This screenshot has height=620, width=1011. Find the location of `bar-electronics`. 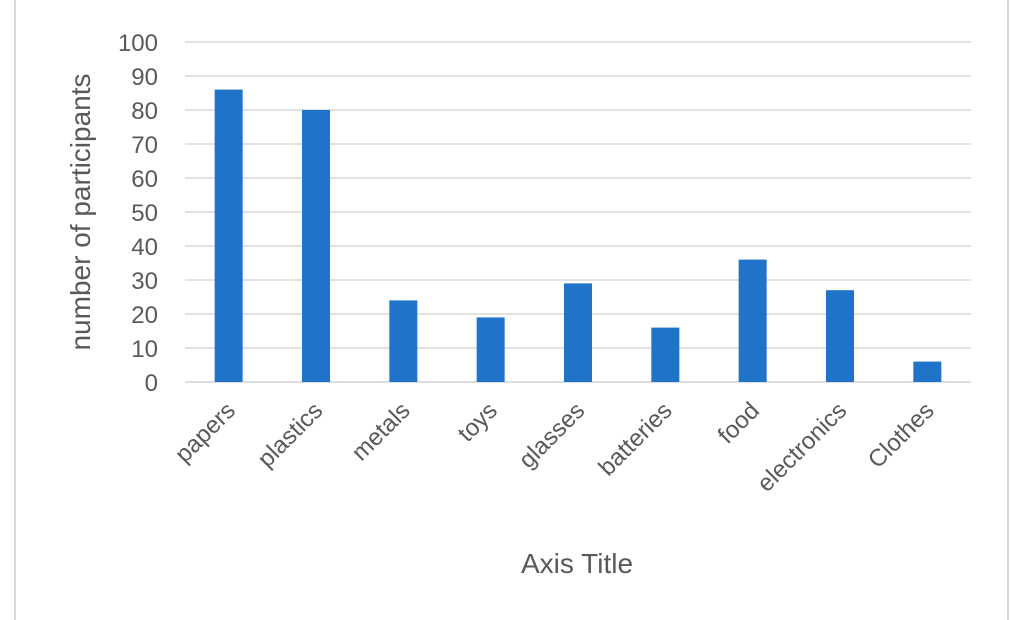

bar-electronics is located at coordinates (840, 336).